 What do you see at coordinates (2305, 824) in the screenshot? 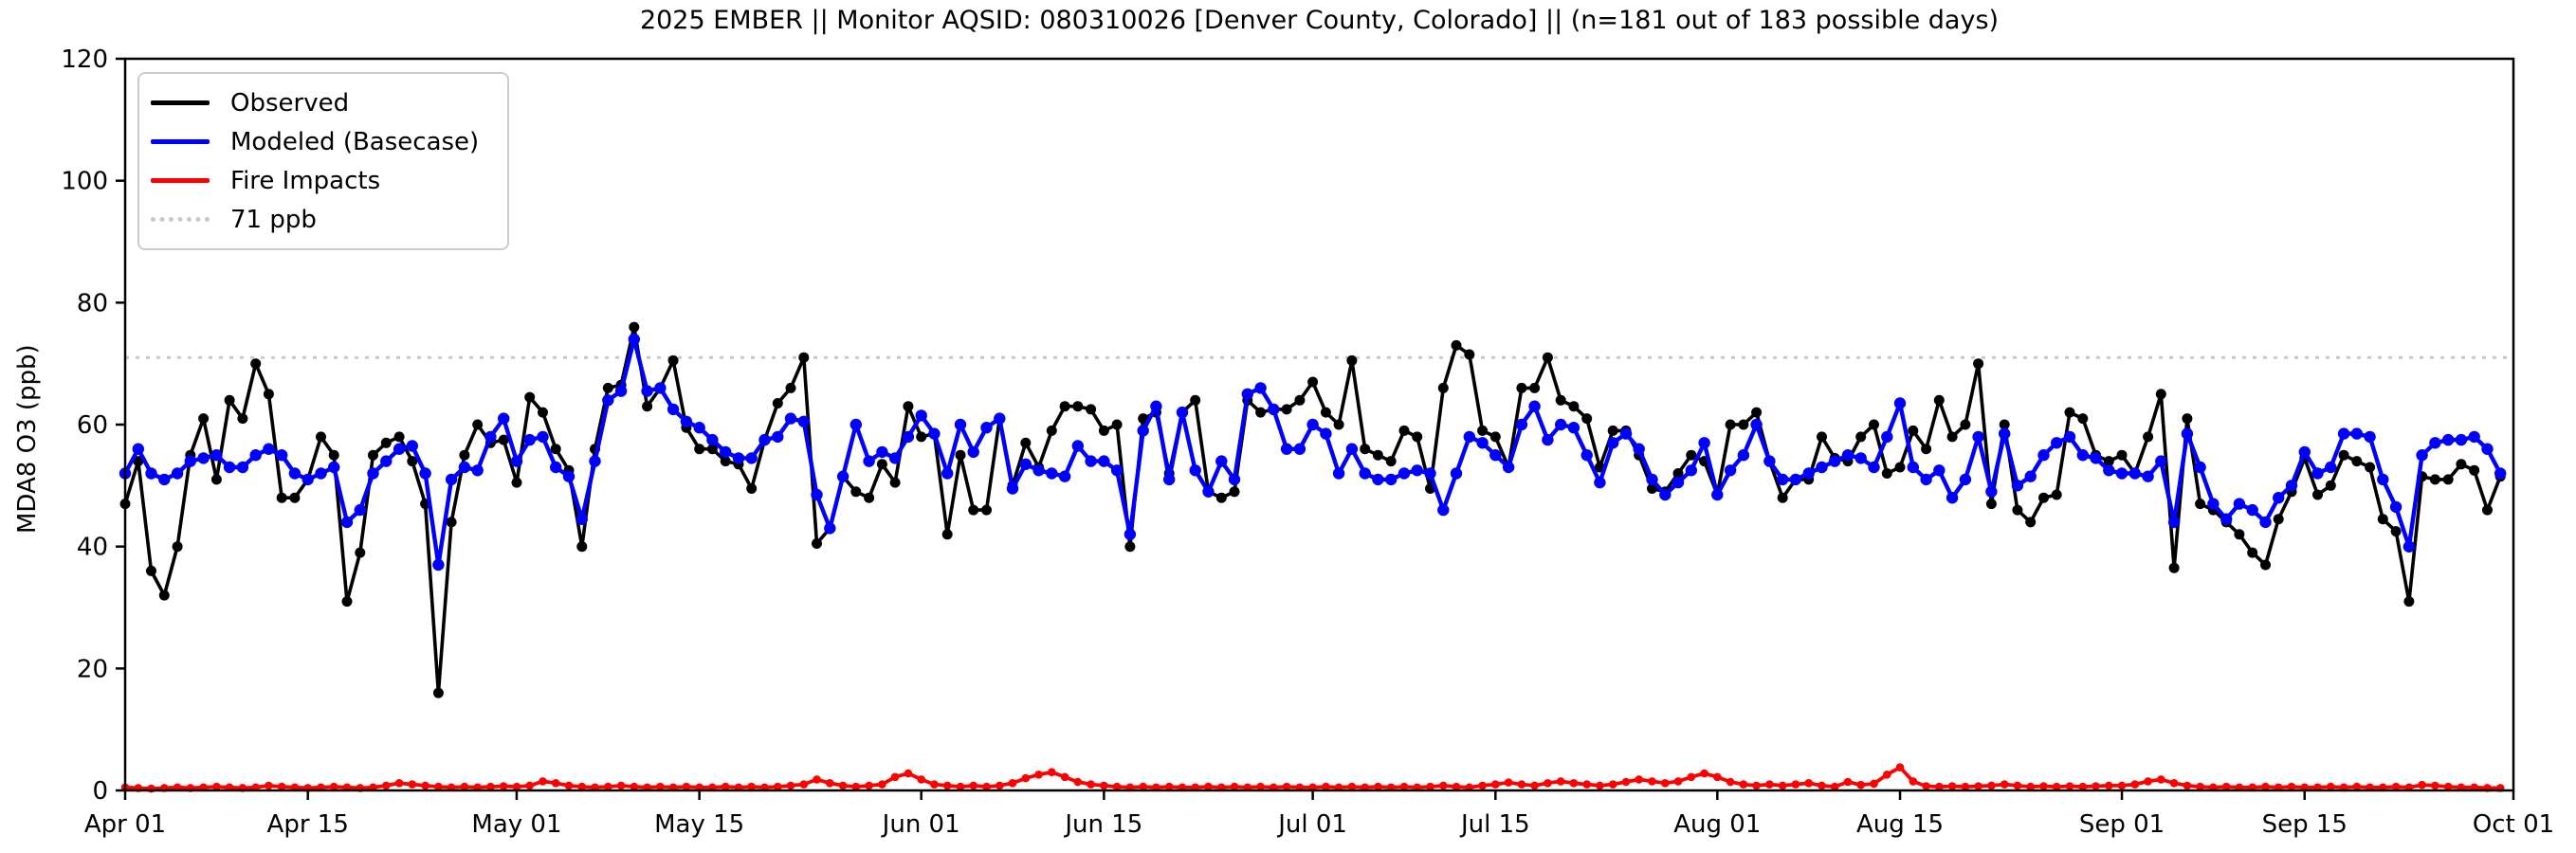
I see `svg-text: Sep 15` at bounding box center [2305, 824].